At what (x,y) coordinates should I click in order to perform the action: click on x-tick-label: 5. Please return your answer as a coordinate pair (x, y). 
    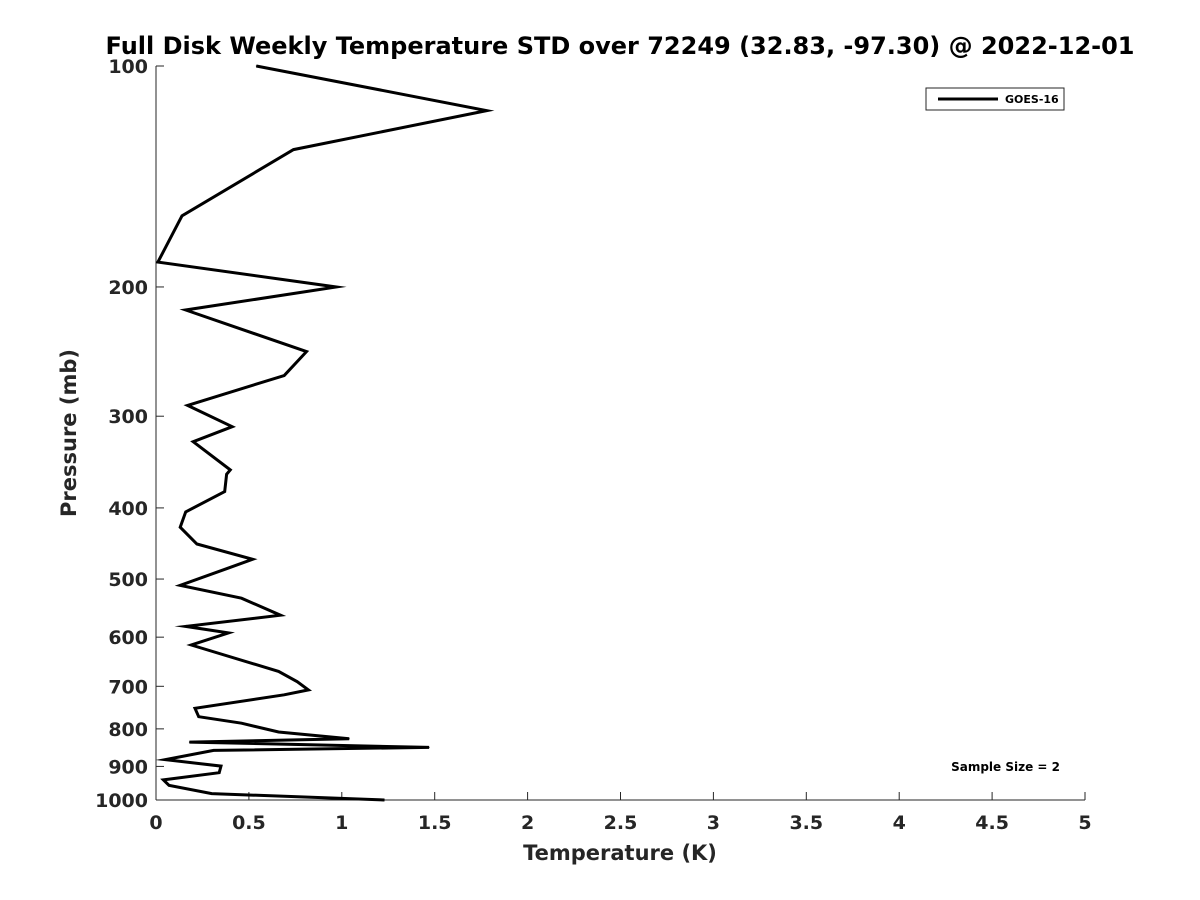
    Looking at the image, I should click on (1084, 823).